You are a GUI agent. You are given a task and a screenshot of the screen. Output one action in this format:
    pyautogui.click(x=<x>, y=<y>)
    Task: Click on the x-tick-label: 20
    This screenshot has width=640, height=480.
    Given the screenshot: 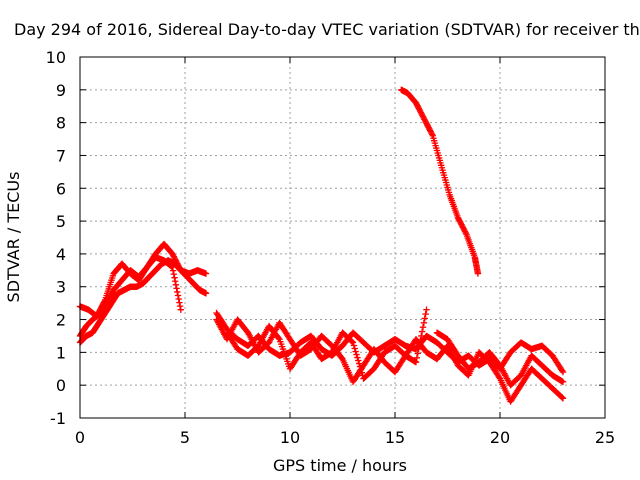 What is the action you would take?
    pyautogui.click(x=500, y=437)
    